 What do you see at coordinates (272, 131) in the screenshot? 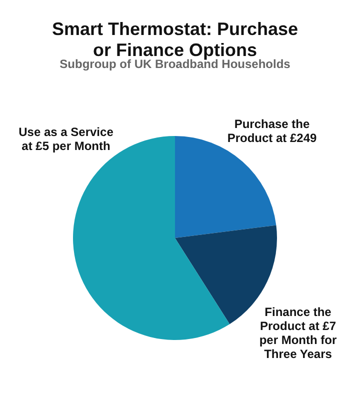
I see `slice-label: Purchase the Product at £249` at bounding box center [272, 131].